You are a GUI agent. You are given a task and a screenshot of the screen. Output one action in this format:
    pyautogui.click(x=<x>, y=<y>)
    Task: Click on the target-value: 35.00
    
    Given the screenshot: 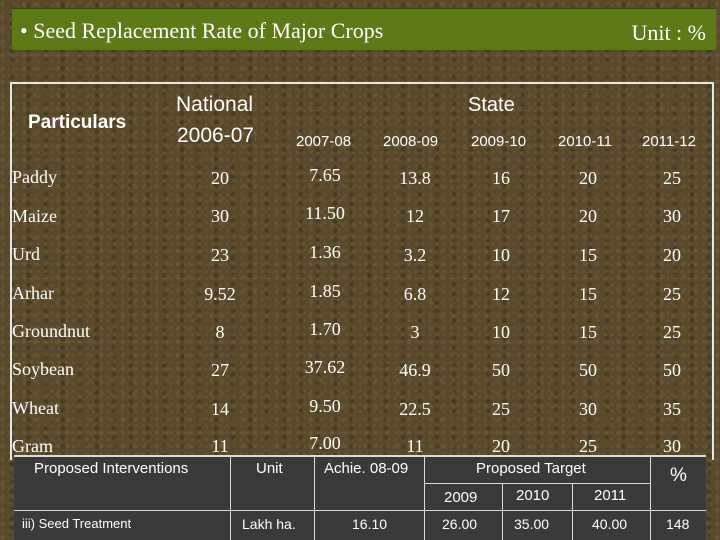 What is the action you would take?
    pyautogui.click(x=532, y=524)
    